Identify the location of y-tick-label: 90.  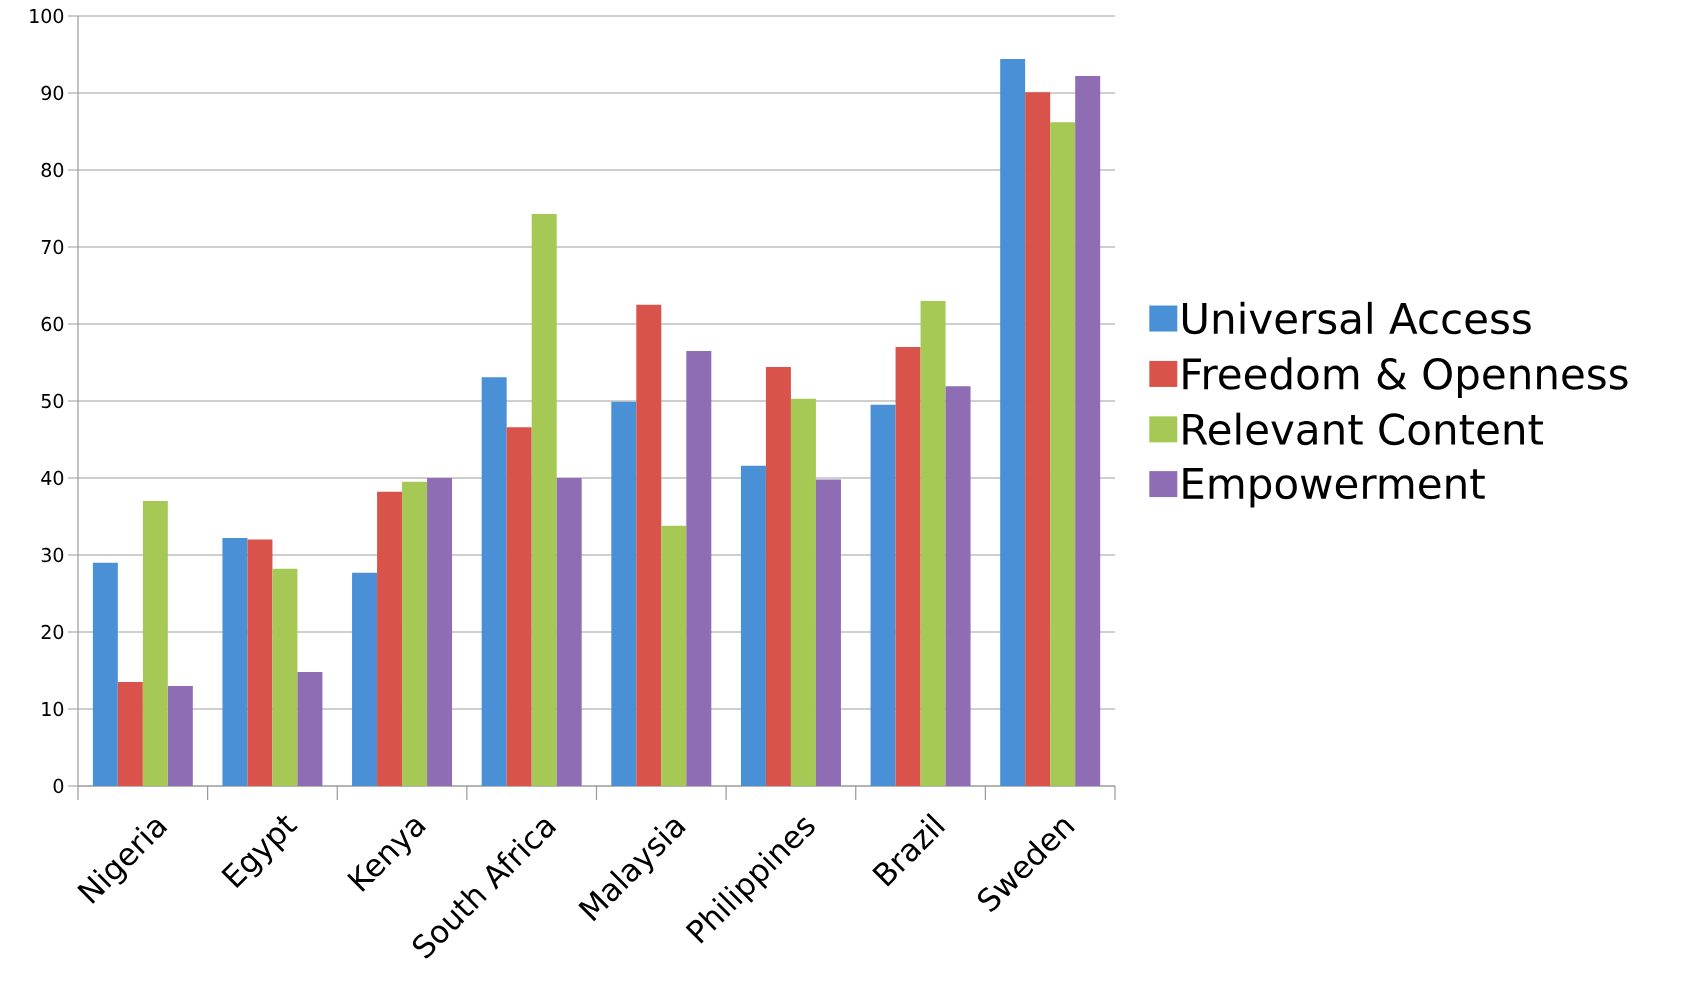
(52, 93).